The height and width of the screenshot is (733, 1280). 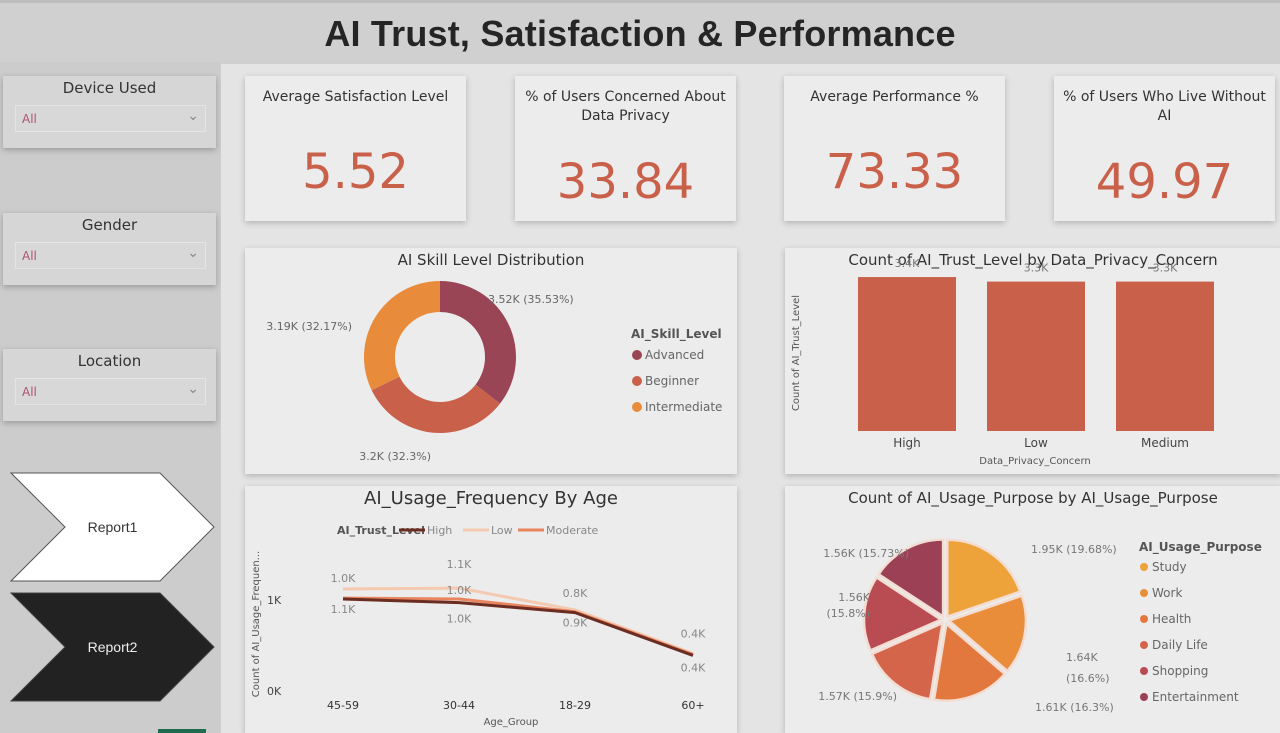 I want to click on donut-data-label: 3.2K (32.3%), so click(x=395, y=456).